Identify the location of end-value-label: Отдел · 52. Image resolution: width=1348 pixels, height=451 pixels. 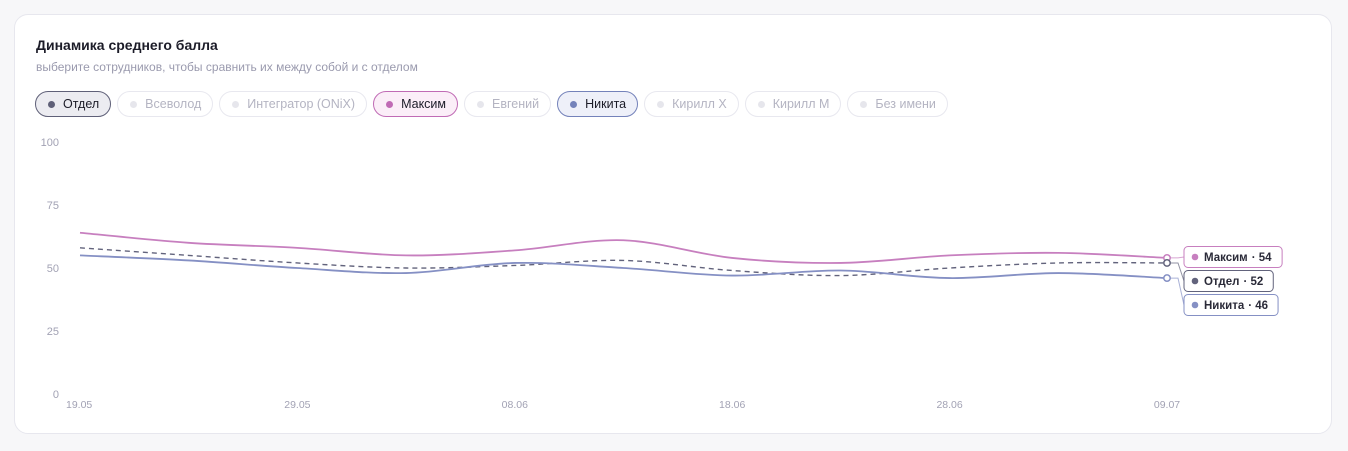
(1233, 282).